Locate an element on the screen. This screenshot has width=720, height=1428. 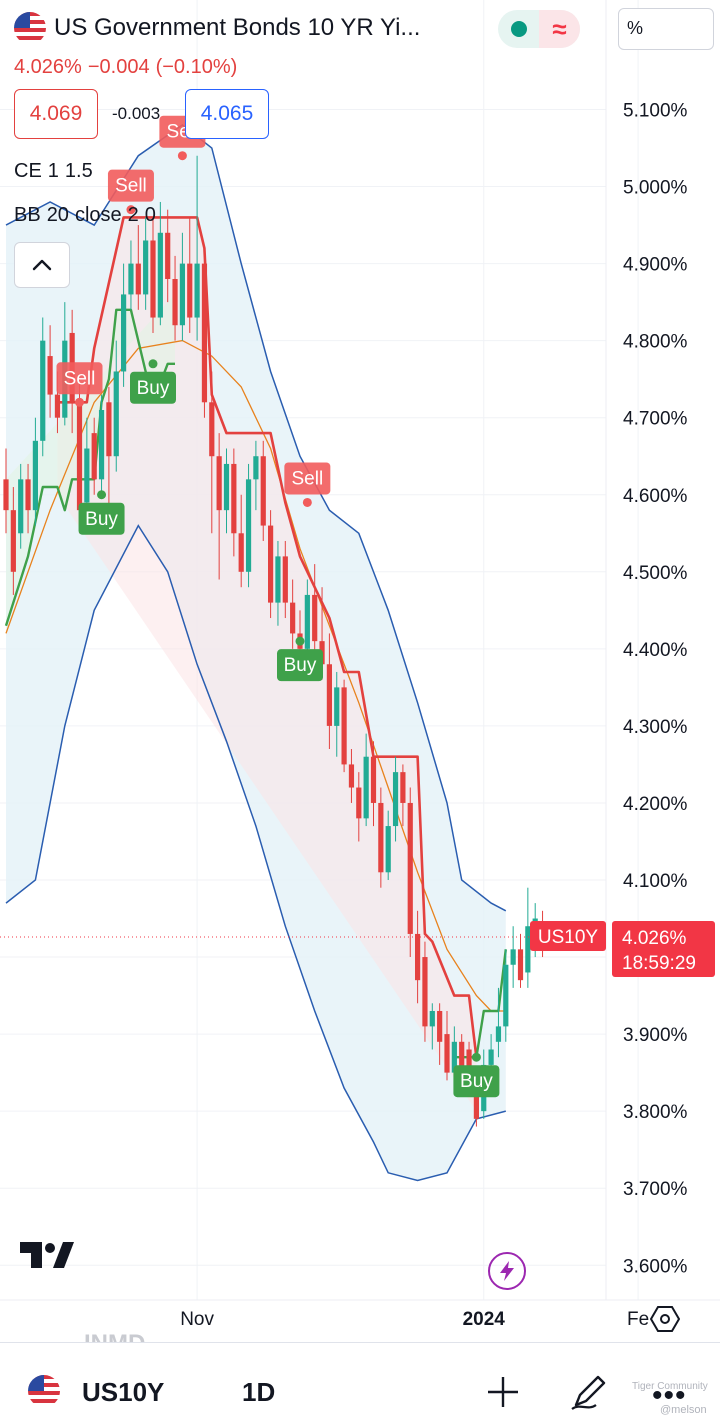
time-axis-label: 2024 is located at coordinates (484, 1319).